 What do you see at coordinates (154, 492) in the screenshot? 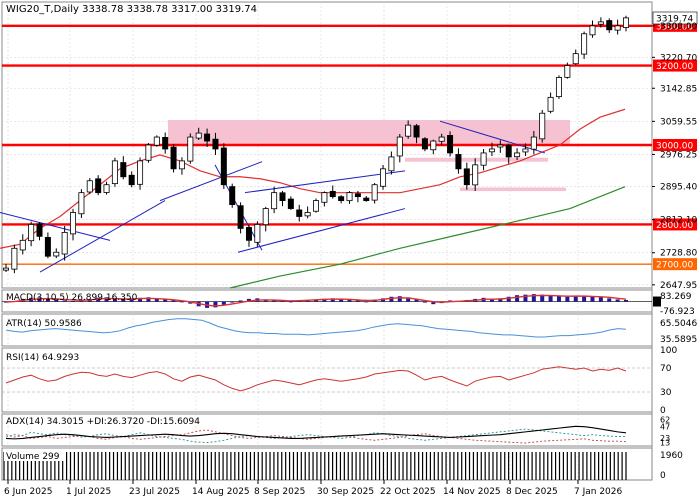
I see `time-tick-label: 23 Jul 2025` at bounding box center [154, 492].